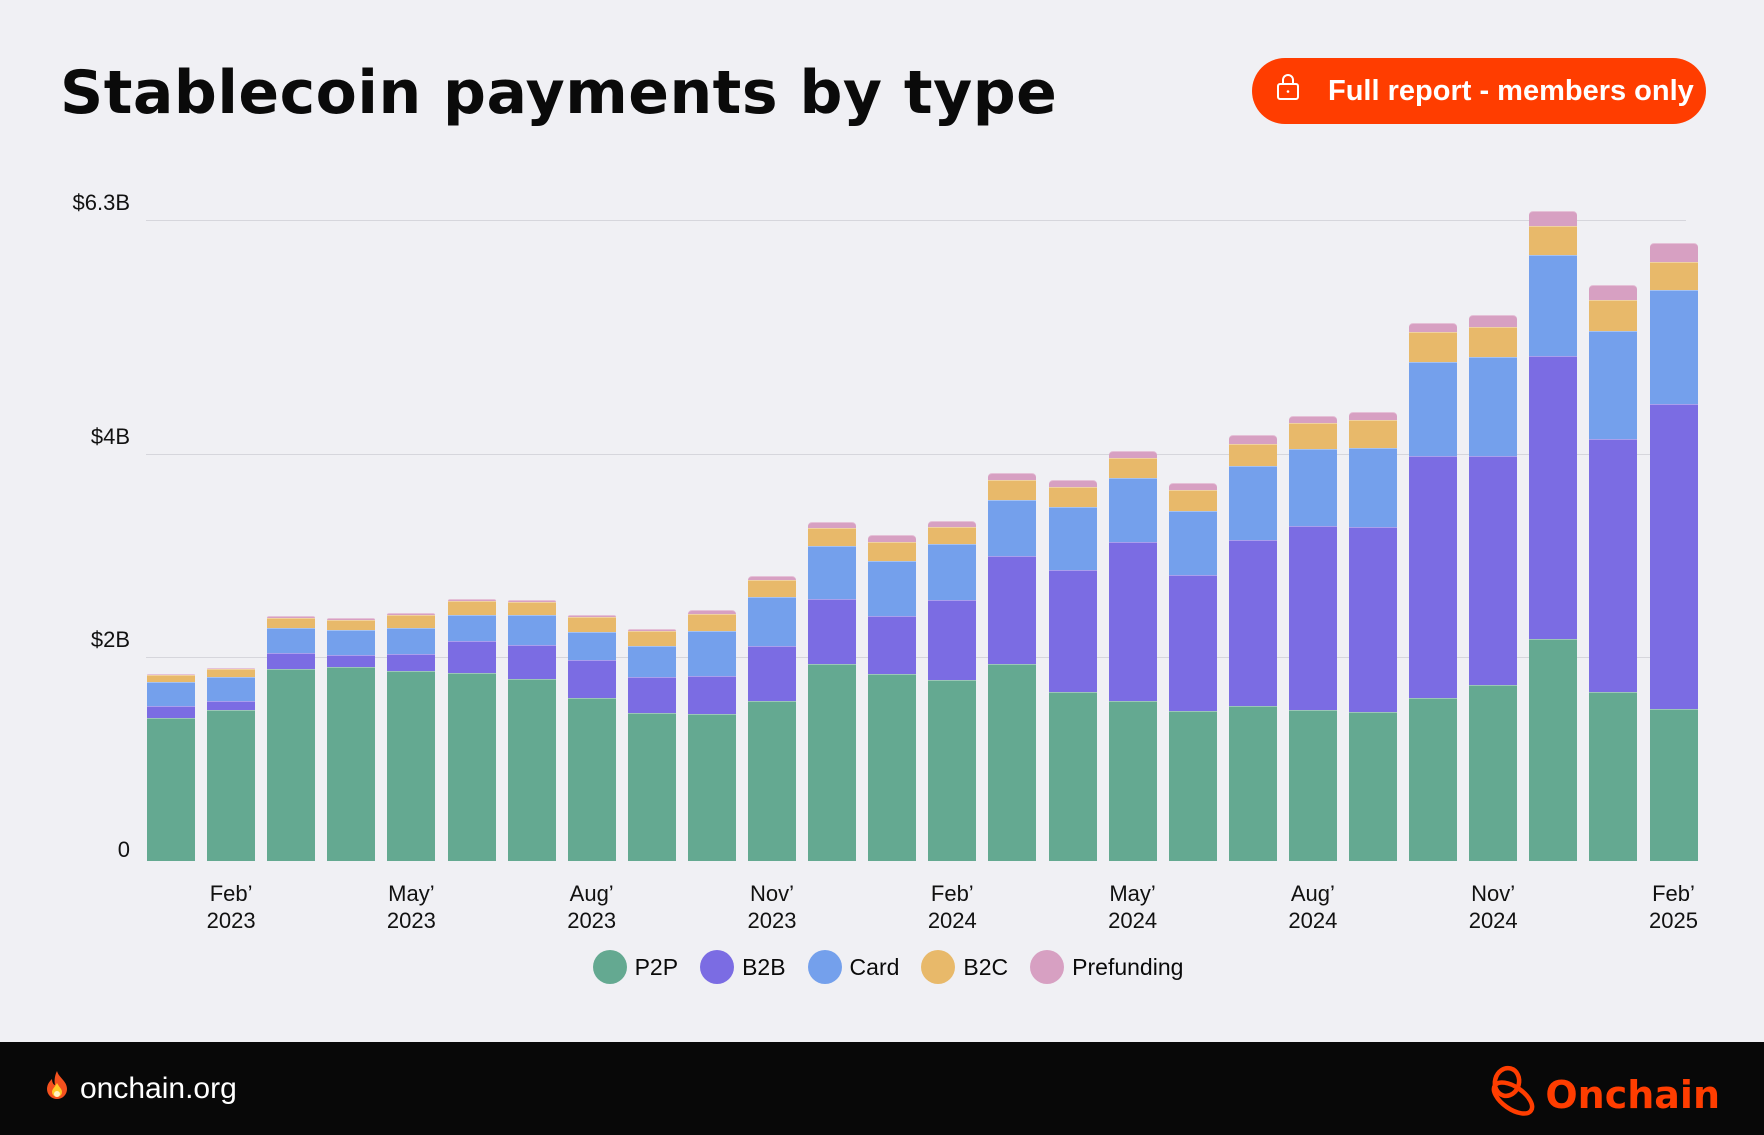 This screenshot has width=1764, height=1135. What do you see at coordinates (635, 967) in the screenshot?
I see `legend-item-p2p: P2P` at bounding box center [635, 967].